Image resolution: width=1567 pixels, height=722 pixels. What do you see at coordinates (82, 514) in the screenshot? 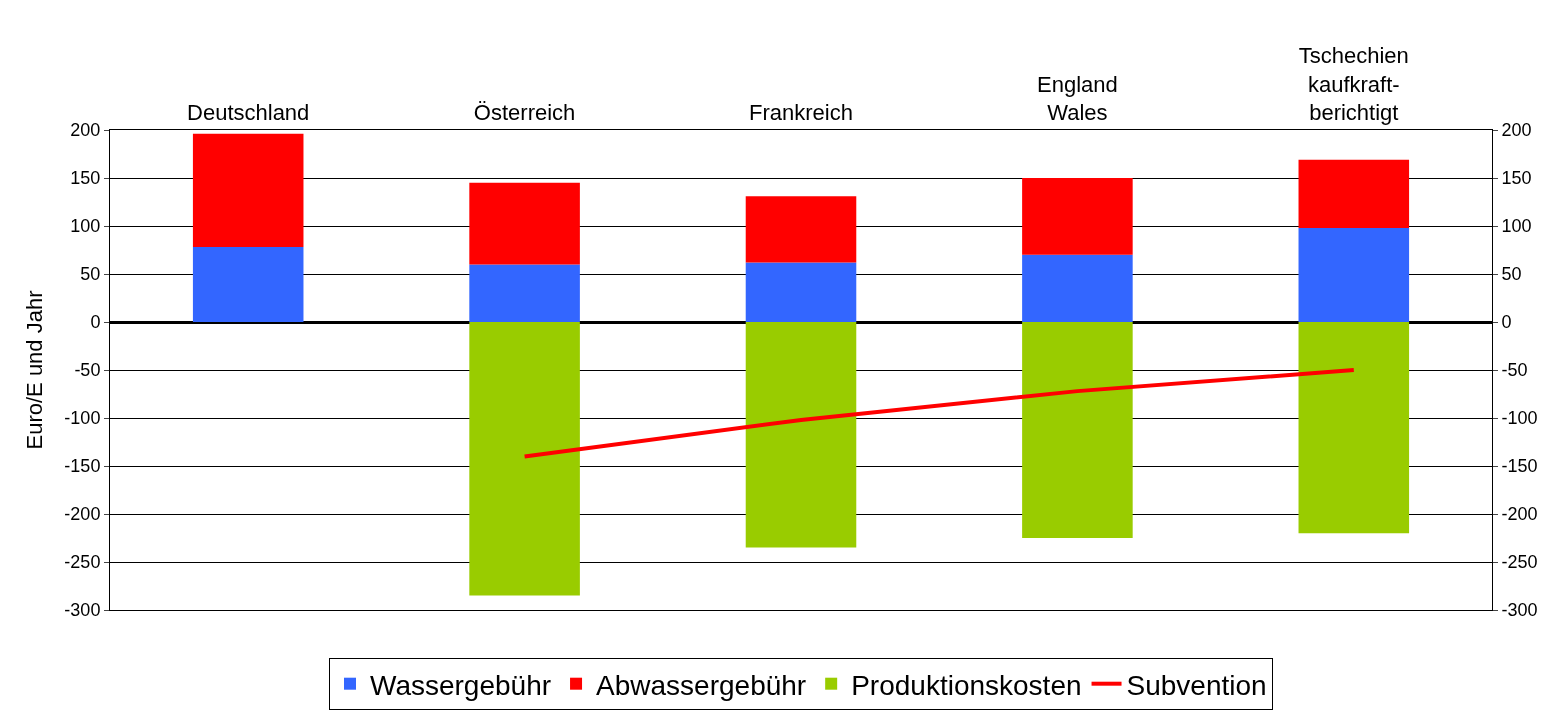
I see `y-tick-label: -200` at bounding box center [82, 514].